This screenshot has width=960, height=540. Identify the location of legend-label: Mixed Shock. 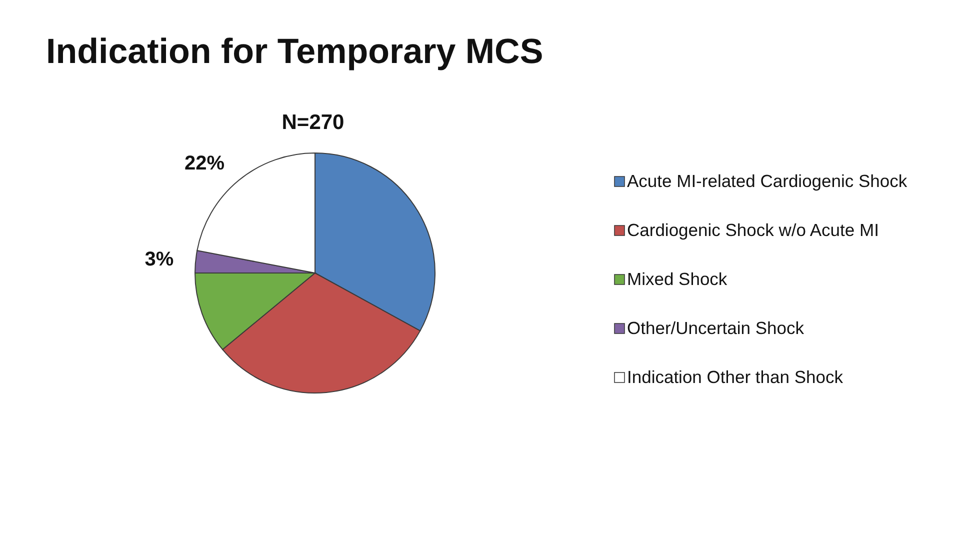
(677, 279).